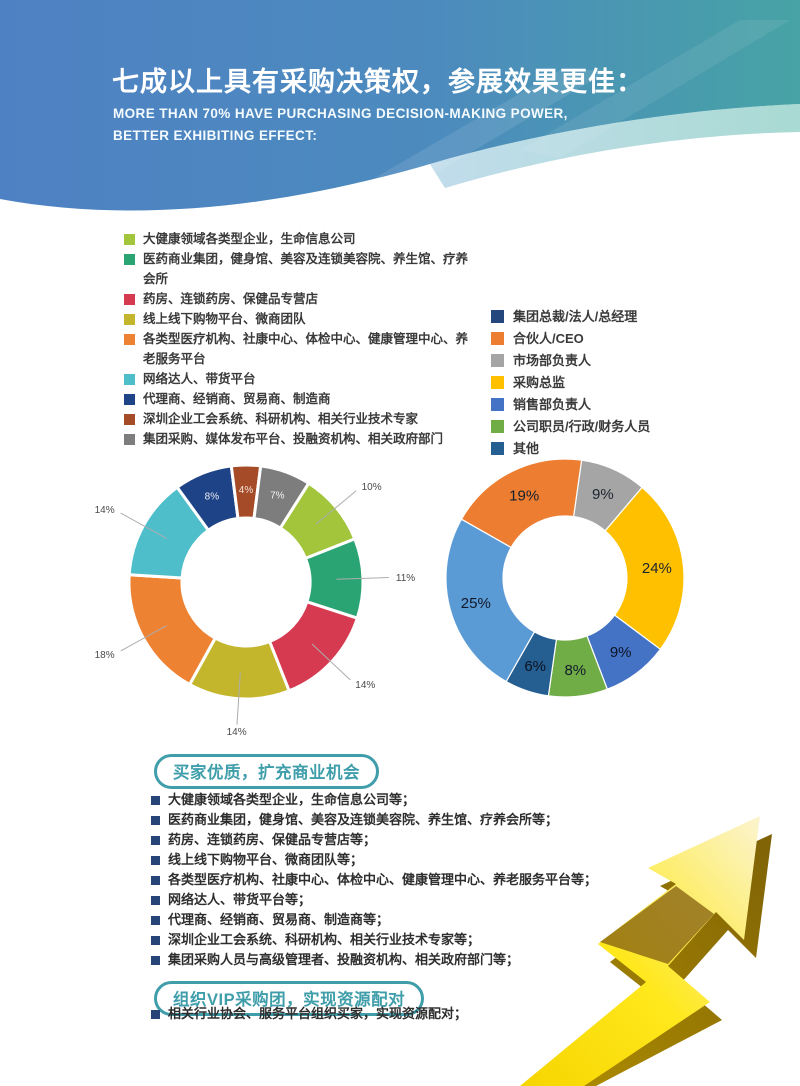  I want to click on legend-buyer-item: 网络达人、带货平台, so click(296, 379).